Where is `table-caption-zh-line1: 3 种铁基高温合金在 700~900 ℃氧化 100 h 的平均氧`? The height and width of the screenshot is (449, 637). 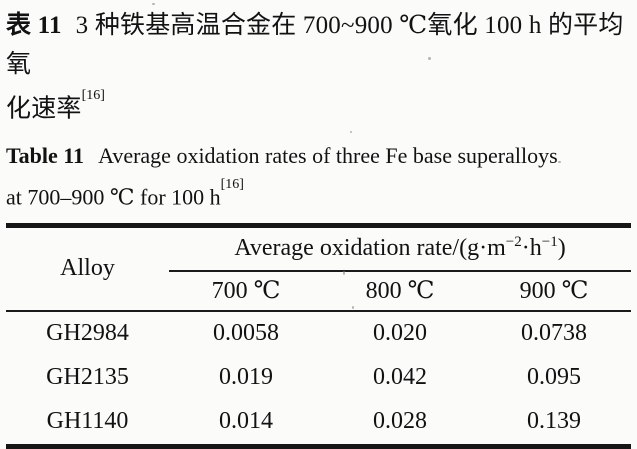 table-caption-zh-line1: 3 种铁基高温合金在 700~900 ℃氧化 100 h 的平均氧 is located at coordinates (315, 45).